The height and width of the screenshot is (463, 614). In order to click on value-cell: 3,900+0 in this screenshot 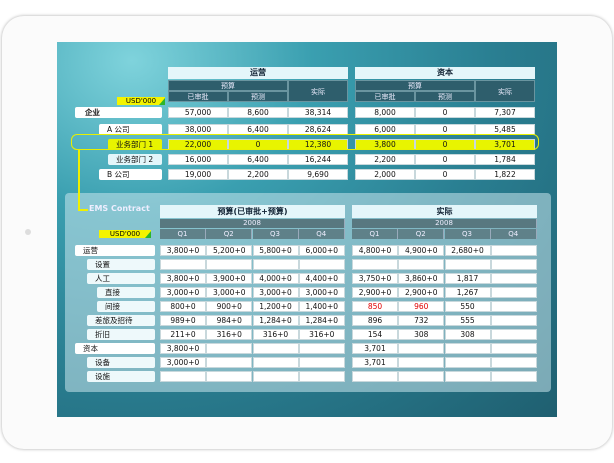, I will do `click(229, 278)`.